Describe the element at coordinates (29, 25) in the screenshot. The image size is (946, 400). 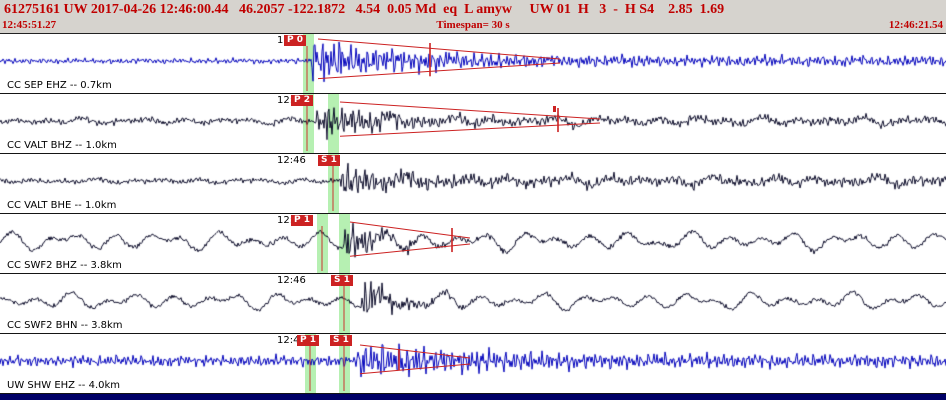
I see `window-start-time: 12:45:51.27` at that location.